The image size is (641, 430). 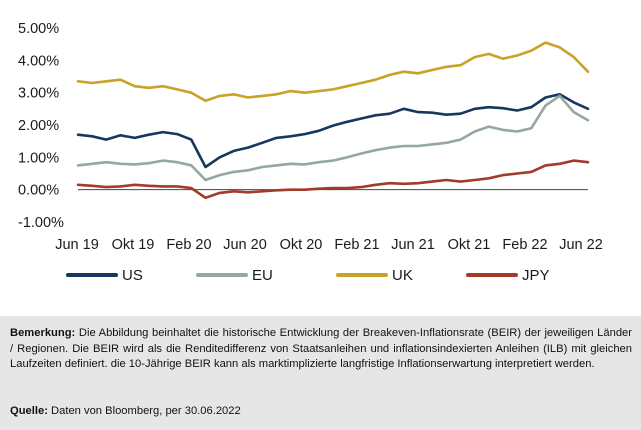 What do you see at coordinates (188, 245) in the screenshot?
I see `x-tick-label: Feb 20` at bounding box center [188, 245].